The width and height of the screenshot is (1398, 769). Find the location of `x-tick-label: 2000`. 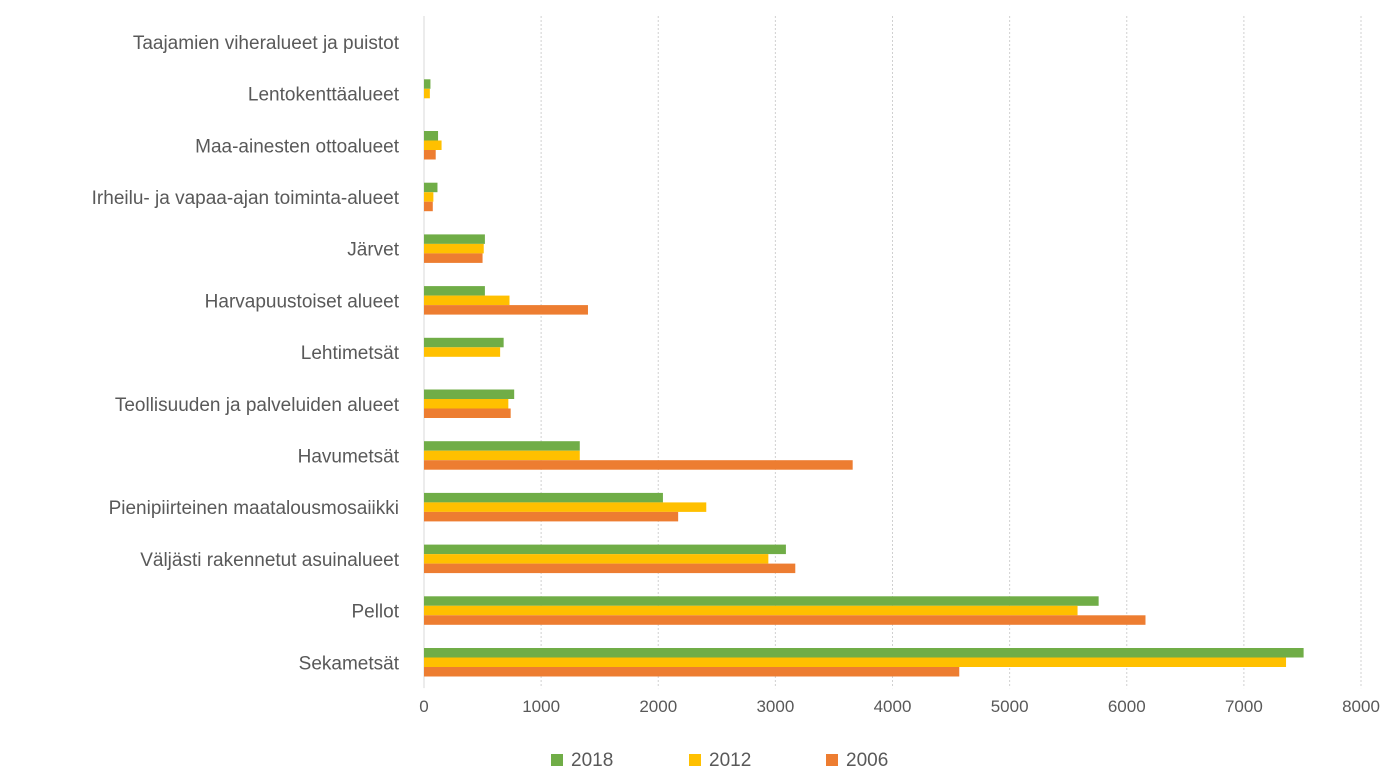

x-tick-label: 2000 is located at coordinates (658, 706).